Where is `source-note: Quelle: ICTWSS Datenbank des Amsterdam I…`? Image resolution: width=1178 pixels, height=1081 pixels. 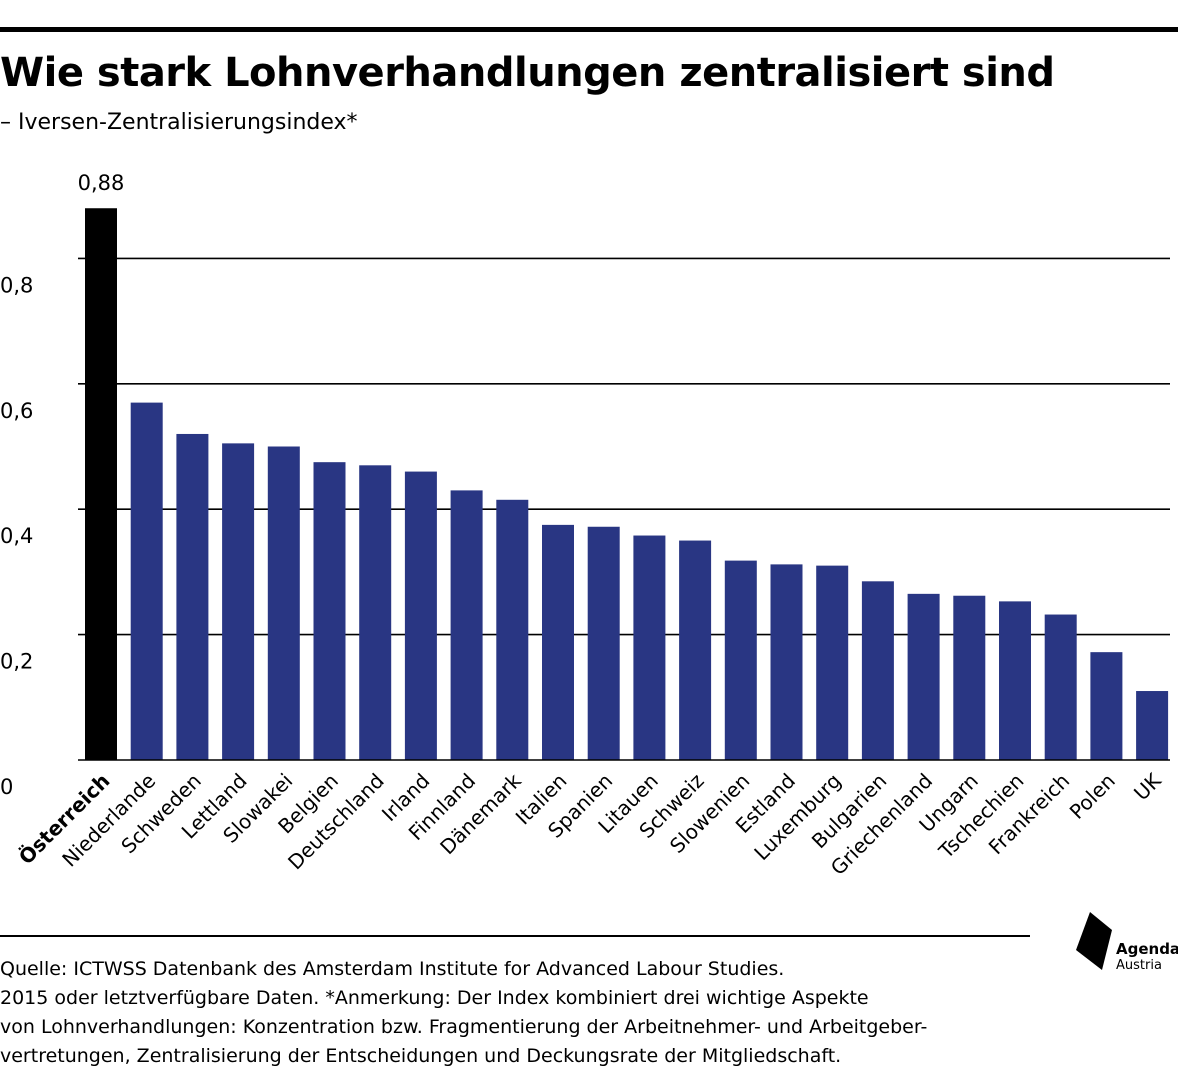 source-note: Quelle: ICTWSS Datenbank des Amsterdam I… is located at coordinates (589, 1013).